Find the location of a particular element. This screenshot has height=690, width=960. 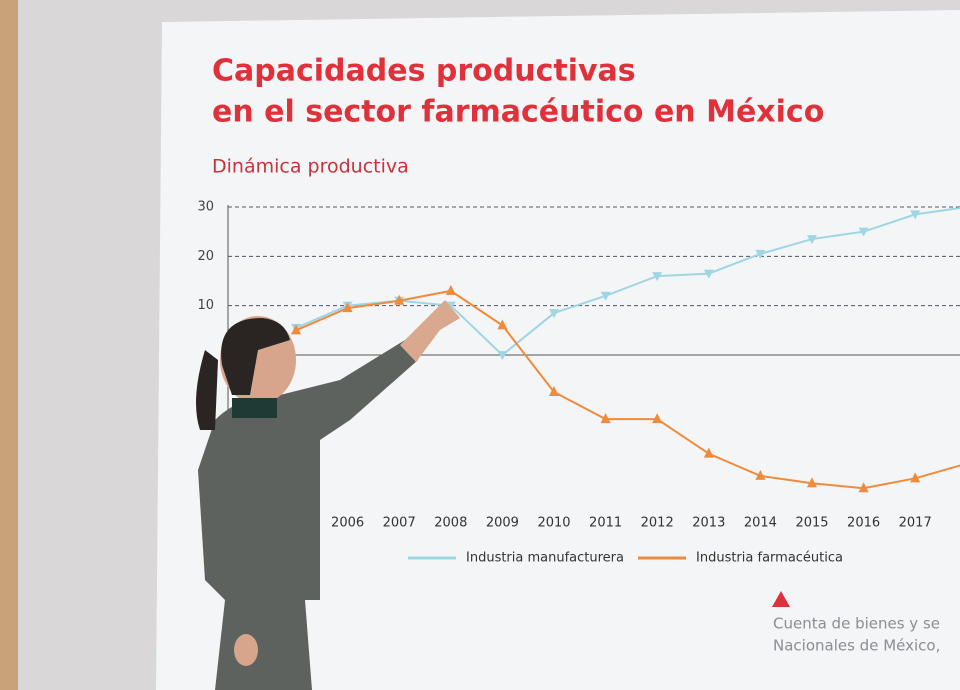

x-tick-label: 2013 is located at coordinates (708, 523).